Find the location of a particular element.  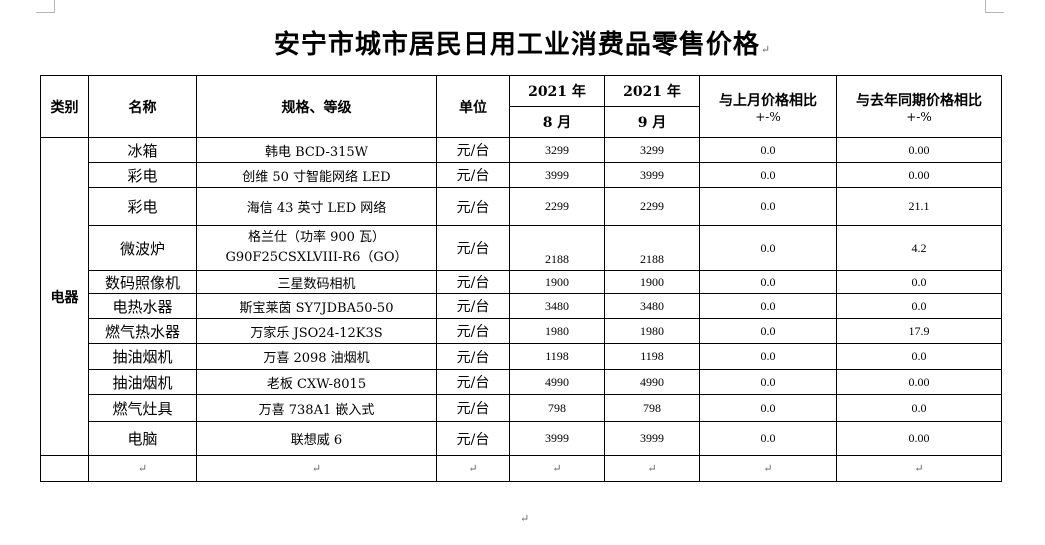

item-spec: 万喜 2098 油烟机 is located at coordinates (316, 356).